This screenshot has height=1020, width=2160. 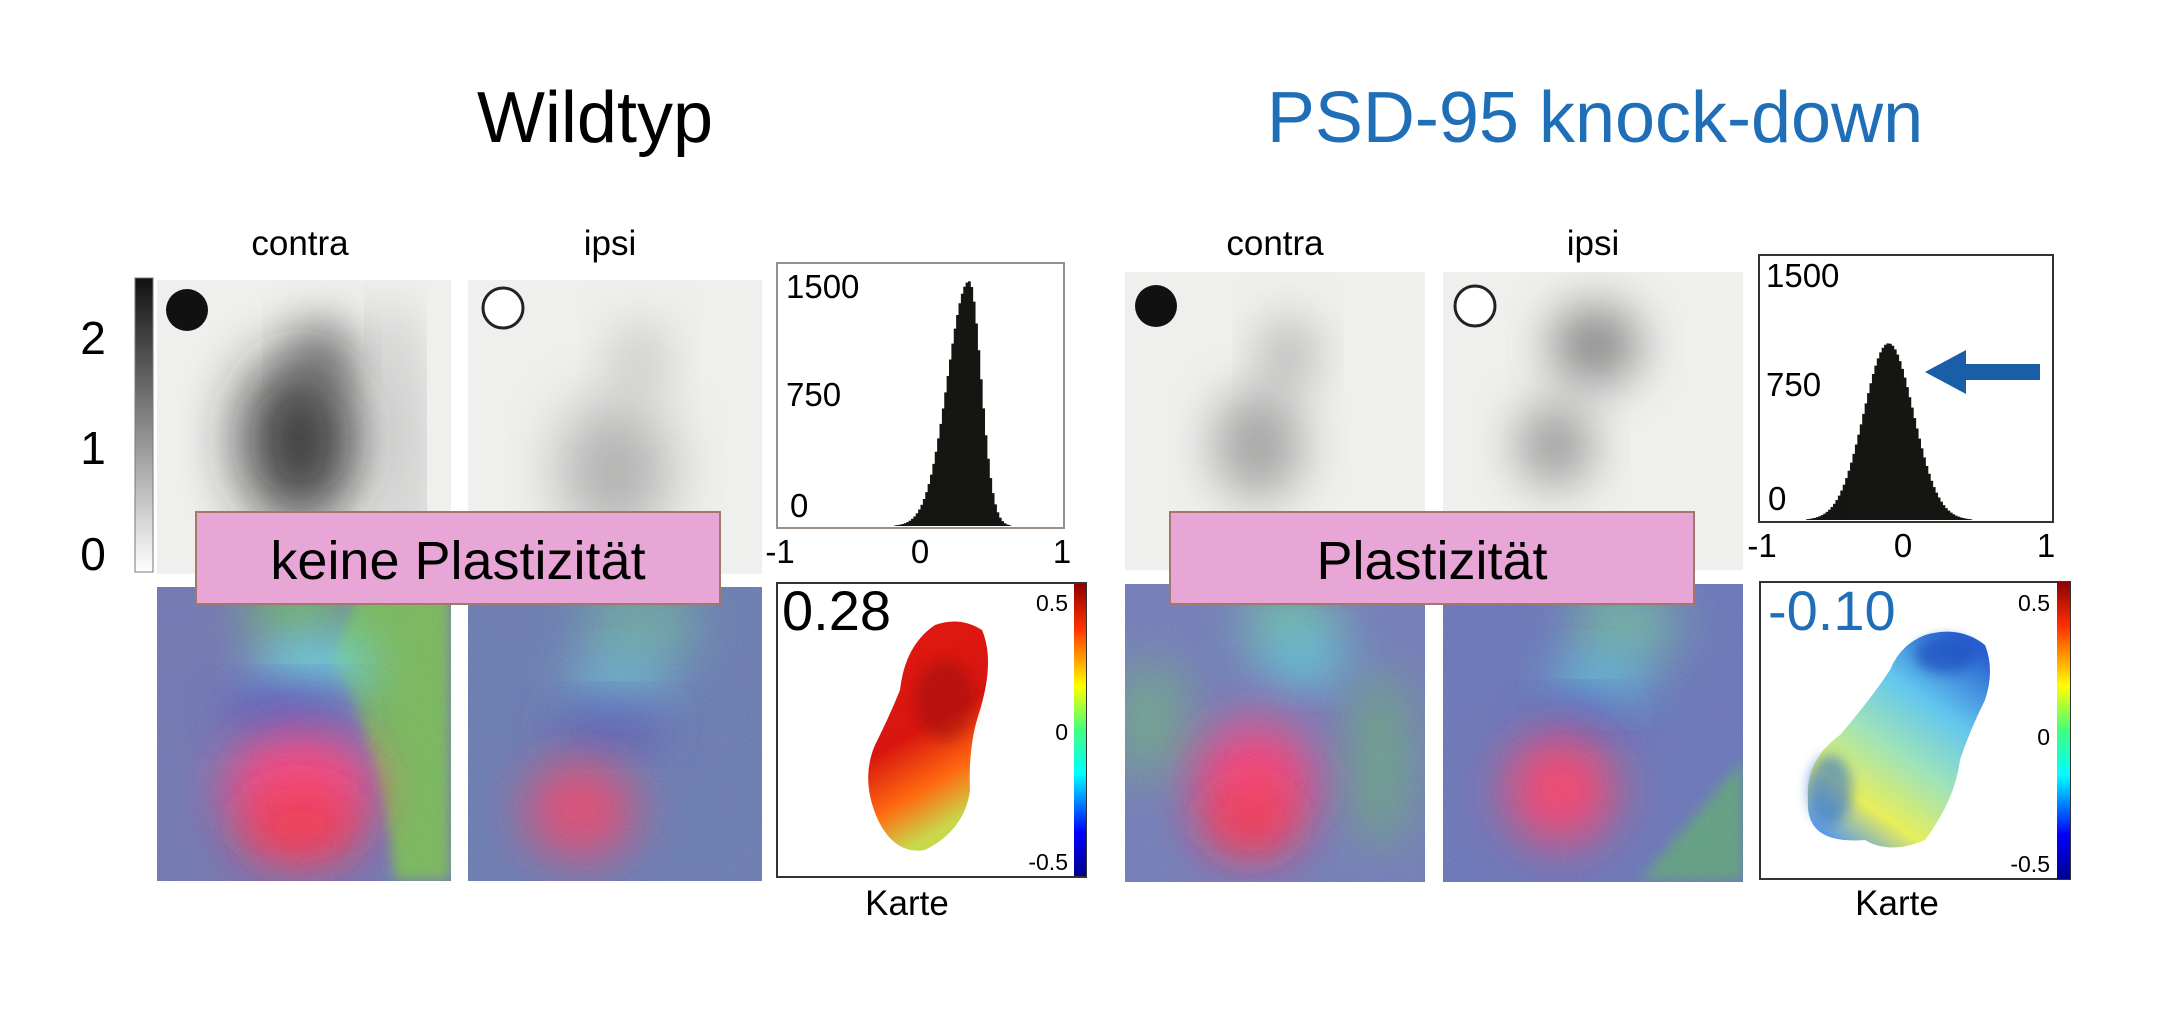 I want to click on wt-contra-phase-map, so click(x=304, y=734).